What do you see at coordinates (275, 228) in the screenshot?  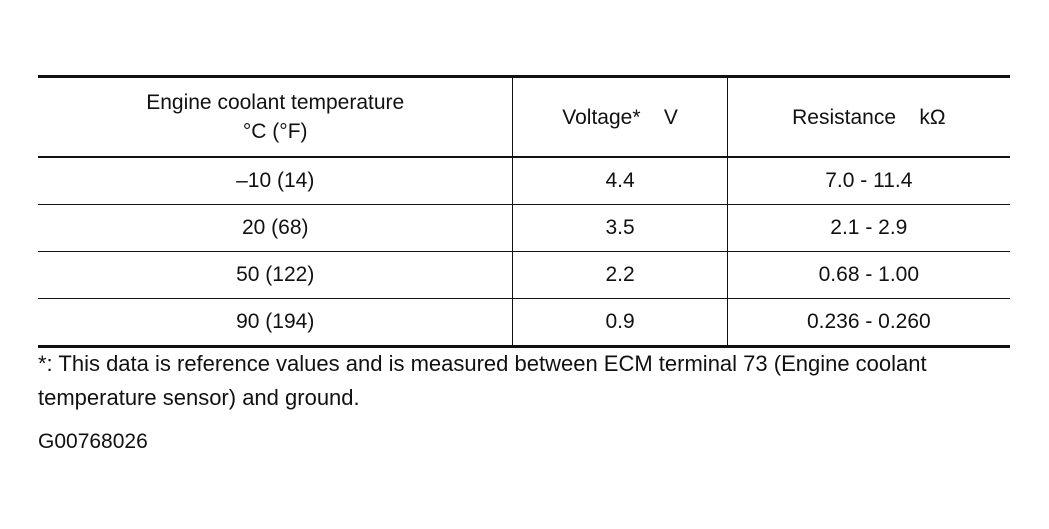 I see `table-cell: 20 (68)` at bounding box center [275, 228].